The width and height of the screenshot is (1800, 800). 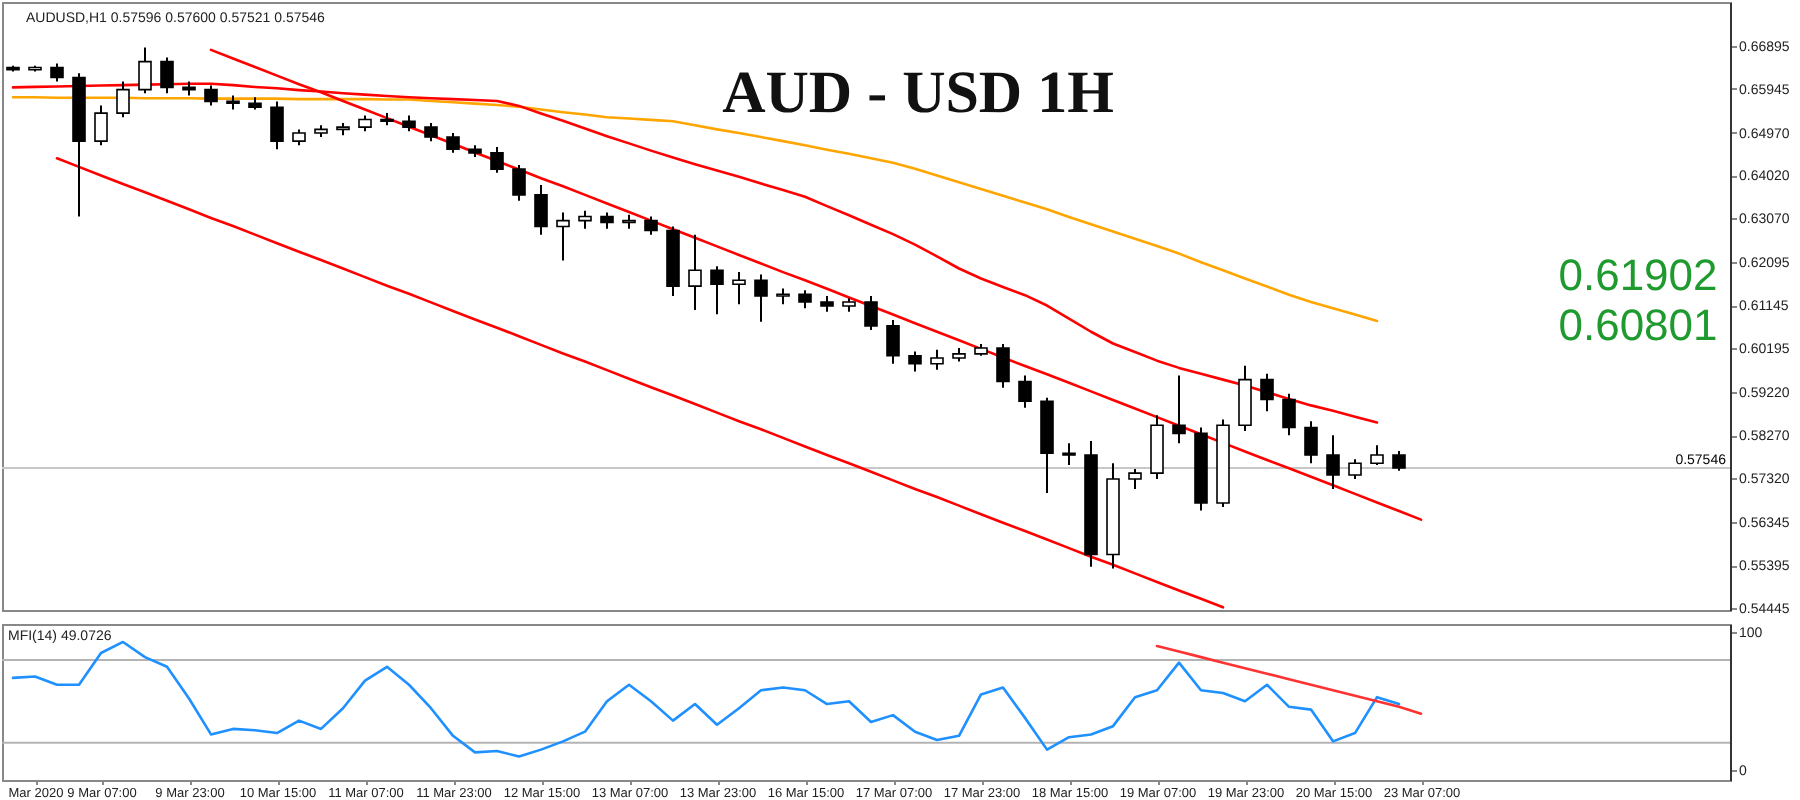 I want to click on text: AUD - USD 1H, so click(x=918, y=93).